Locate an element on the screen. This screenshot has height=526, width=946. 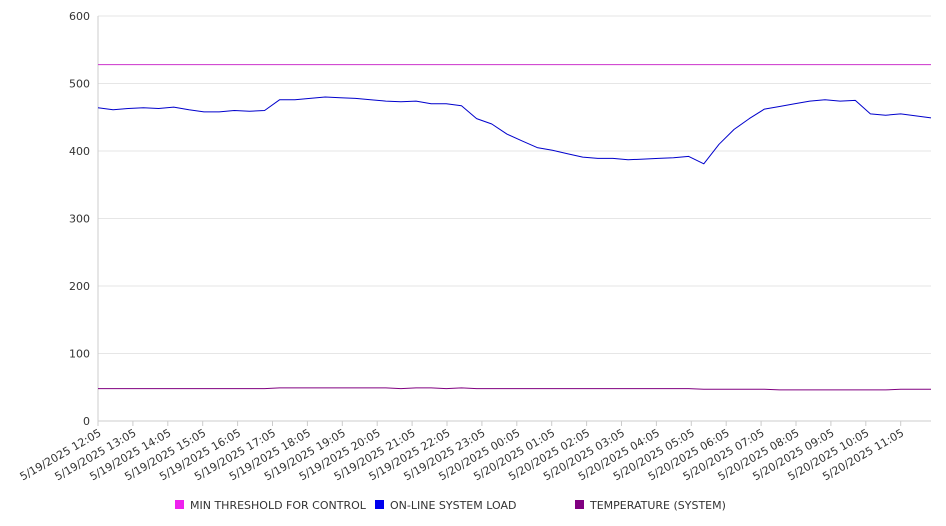
y-tick-label: 100 is located at coordinates (79, 354).